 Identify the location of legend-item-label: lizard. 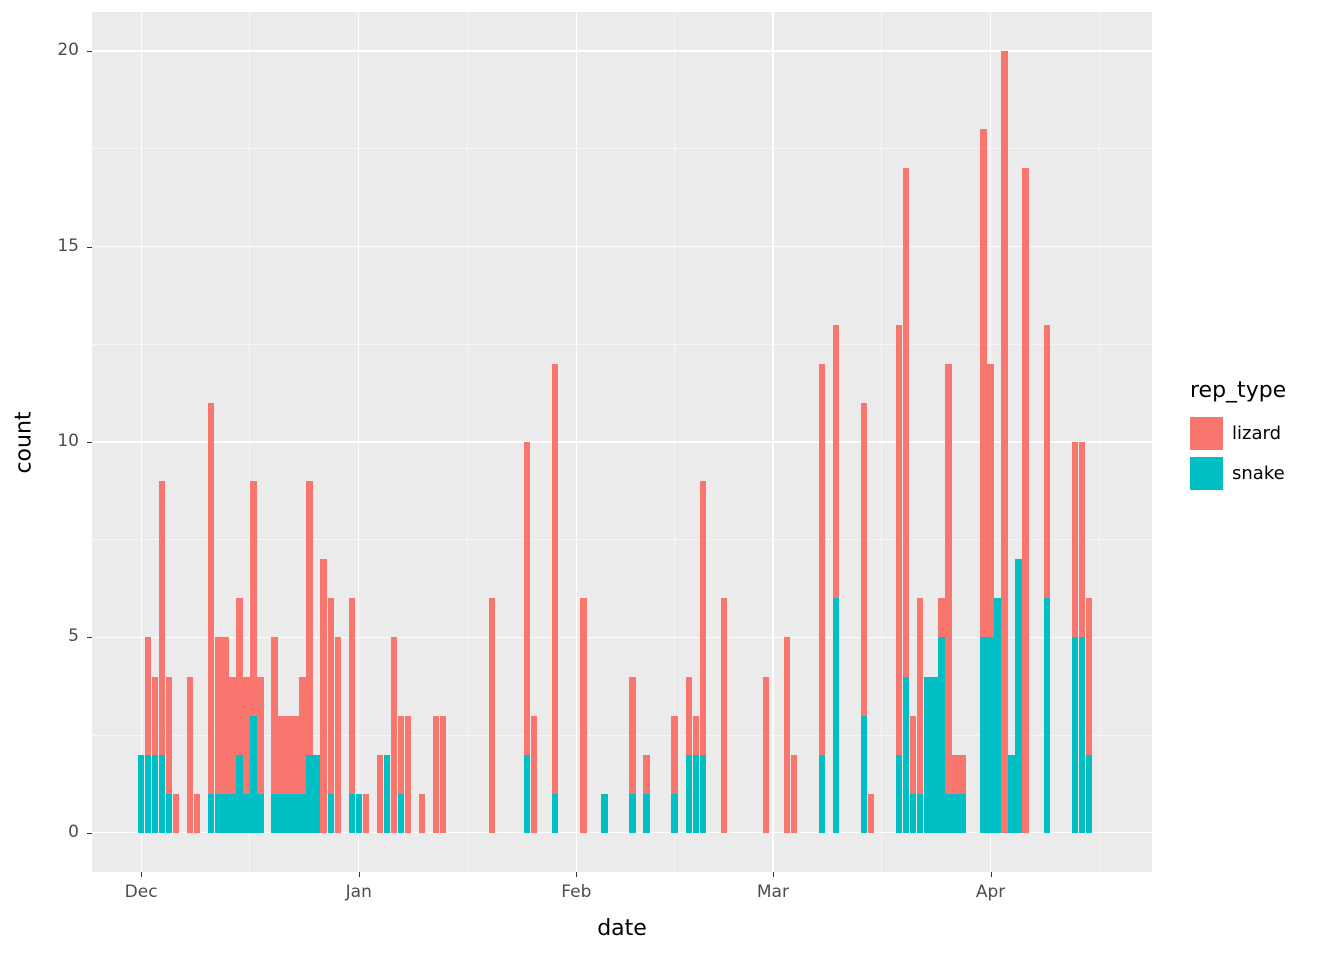
(1256, 433).